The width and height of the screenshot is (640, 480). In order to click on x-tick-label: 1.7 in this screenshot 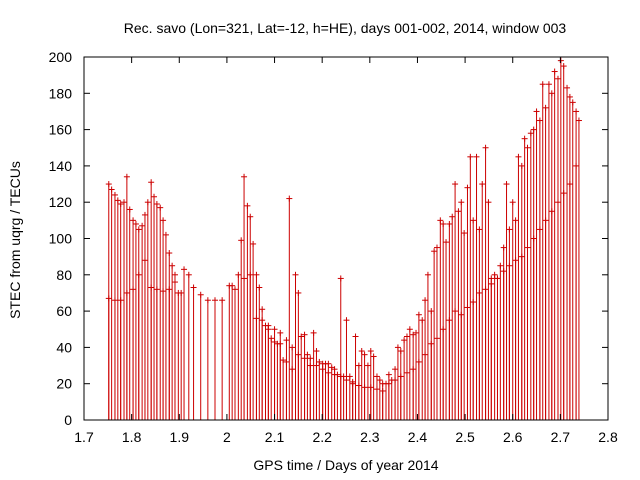, I will do `click(84, 437)`.